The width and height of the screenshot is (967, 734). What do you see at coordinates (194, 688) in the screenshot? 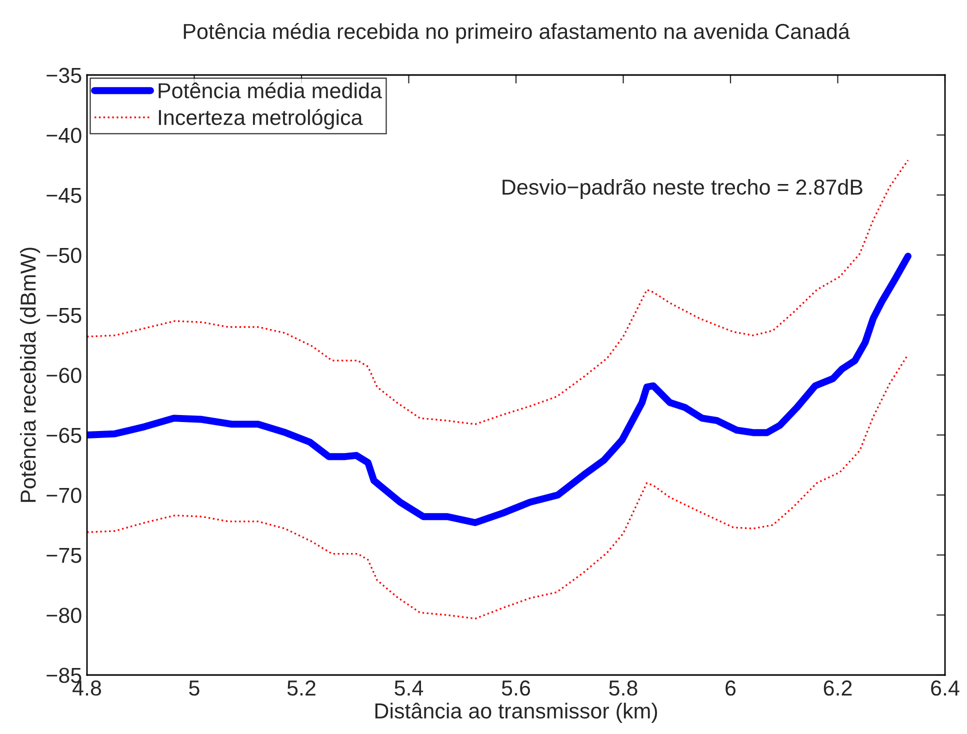
I see `x-tick-label: 5` at bounding box center [194, 688].